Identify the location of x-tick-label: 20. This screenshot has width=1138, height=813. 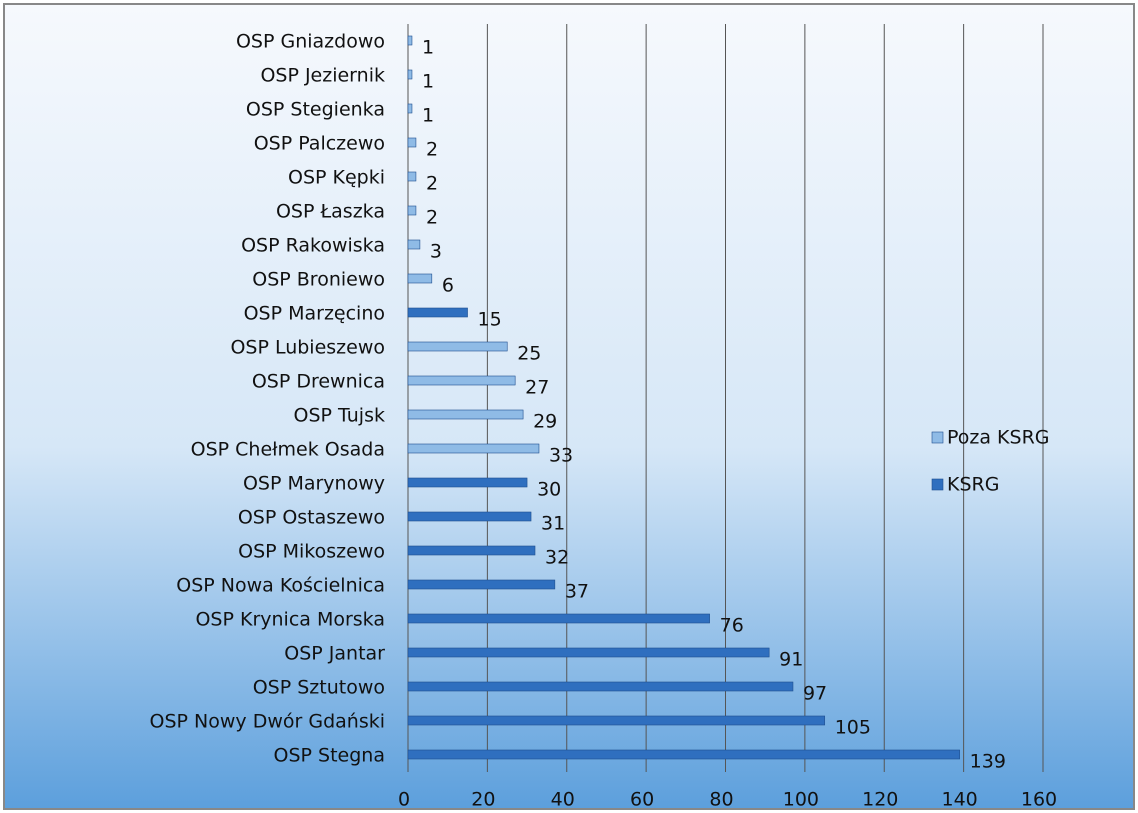
(483, 800).